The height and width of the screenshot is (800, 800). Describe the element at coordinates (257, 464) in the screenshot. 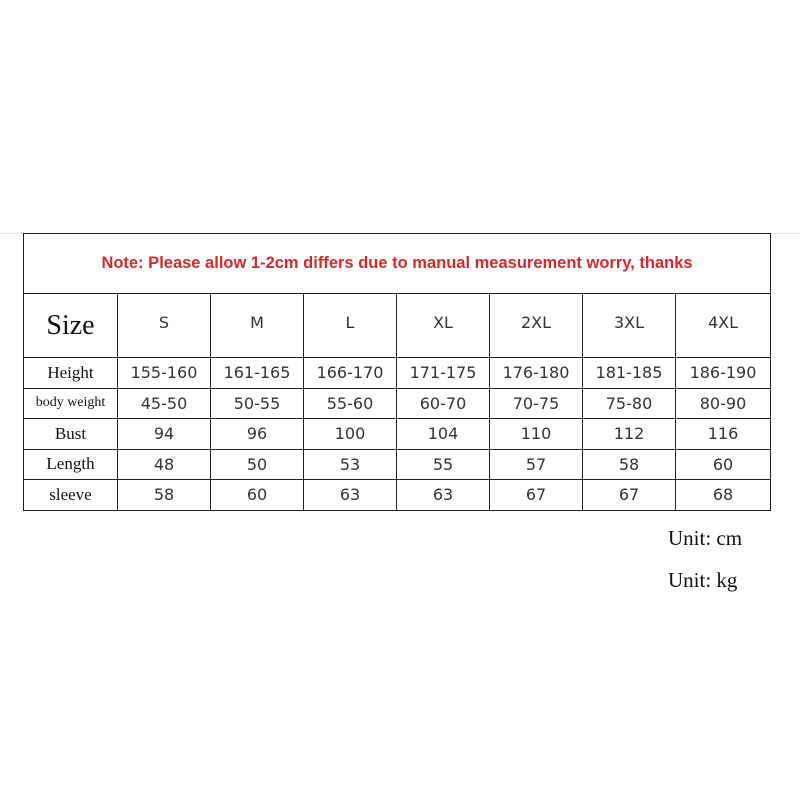

I see `table-cell: 50` at that location.